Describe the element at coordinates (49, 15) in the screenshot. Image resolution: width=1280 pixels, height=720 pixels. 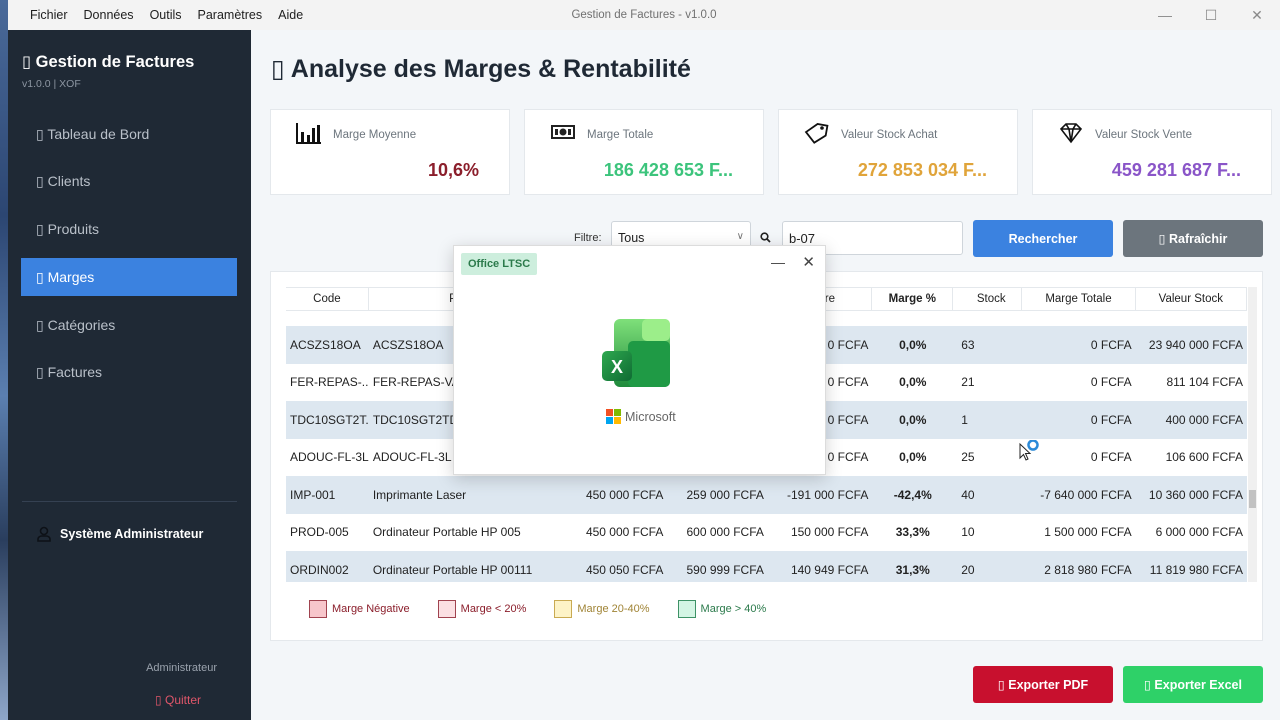
I see `menu-fichier: Fichier` at that location.